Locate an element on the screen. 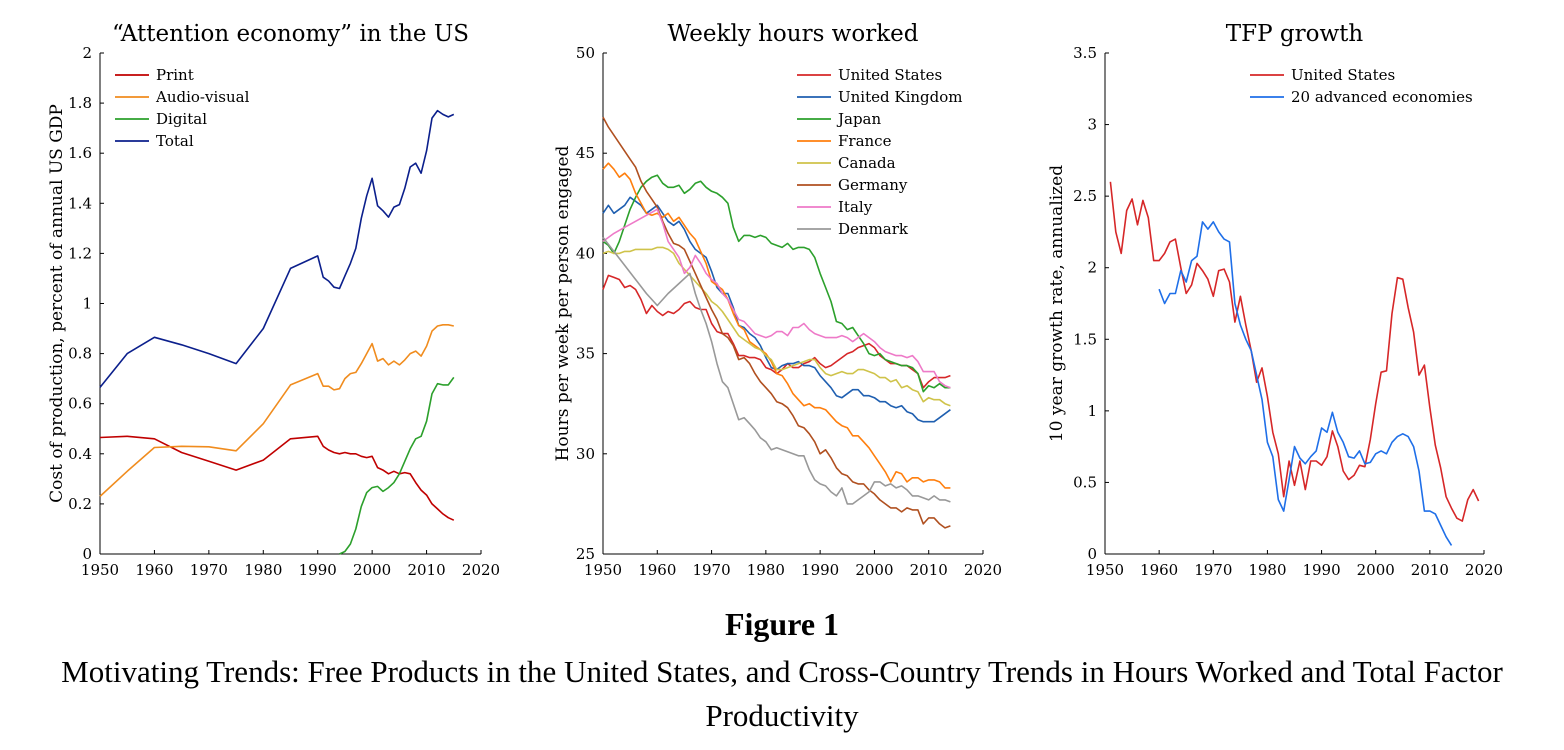  series-line-italy is located at coordinates (776, 298).